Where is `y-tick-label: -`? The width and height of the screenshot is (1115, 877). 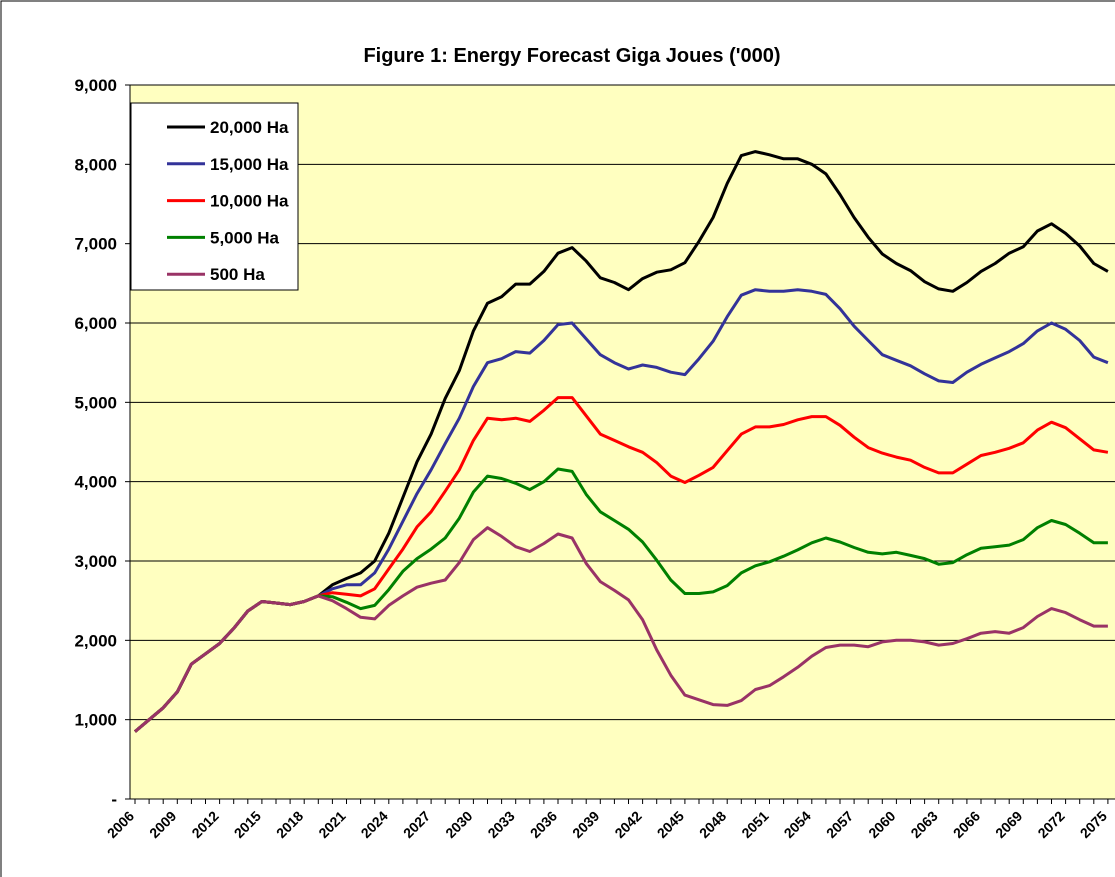
y-tick-label: - is located at coordinates (114, 799).